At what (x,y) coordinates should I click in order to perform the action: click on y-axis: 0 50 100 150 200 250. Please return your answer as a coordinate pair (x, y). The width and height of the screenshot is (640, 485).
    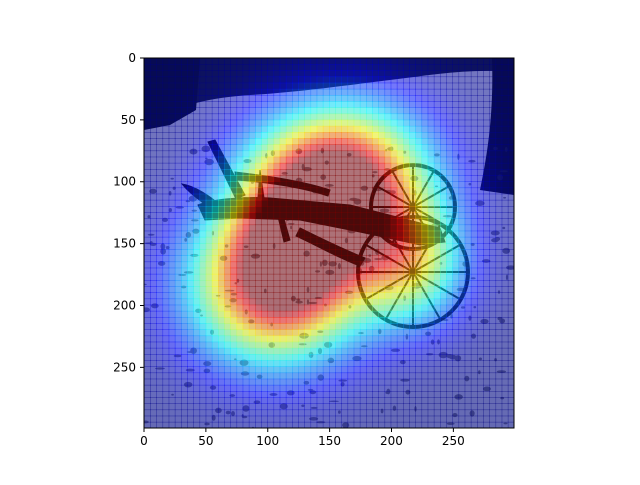
    Looking at the image, I should click on (128, 212).